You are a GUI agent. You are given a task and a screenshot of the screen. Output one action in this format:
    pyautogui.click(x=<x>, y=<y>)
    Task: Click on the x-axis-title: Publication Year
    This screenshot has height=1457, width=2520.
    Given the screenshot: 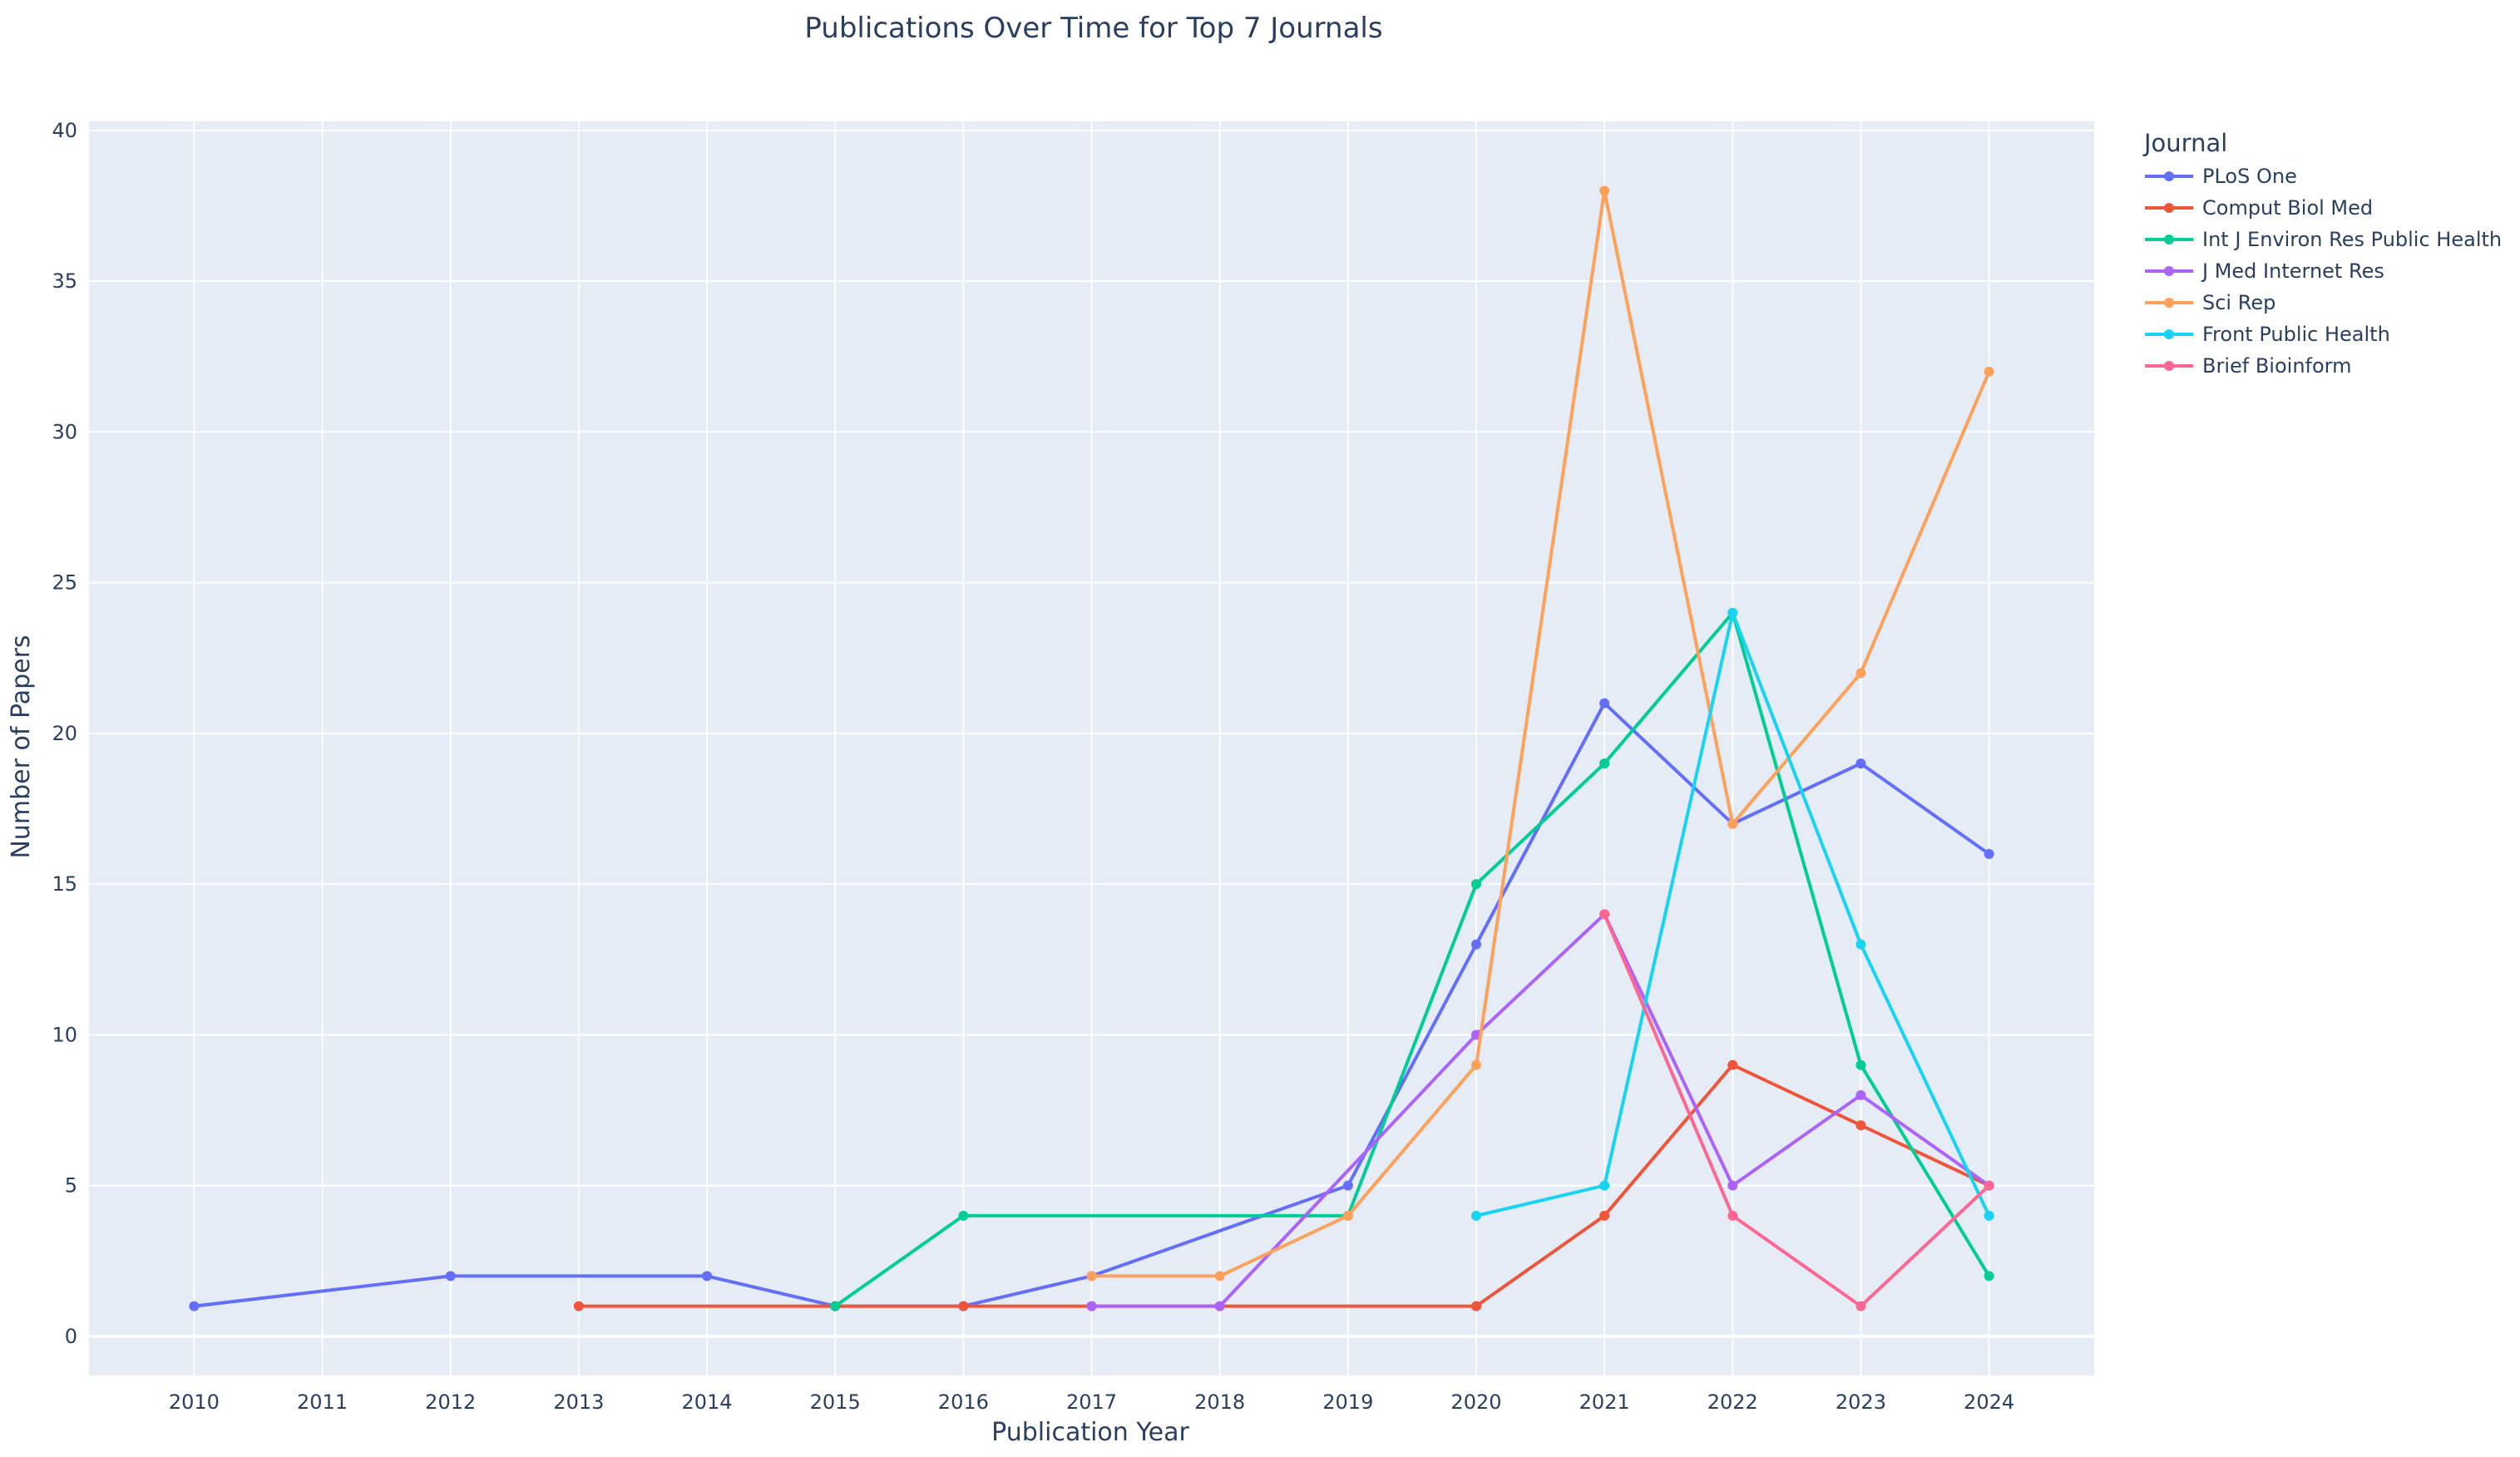 What is the action you would take?
    pyautogui.click(x=1090, y=1432)
    